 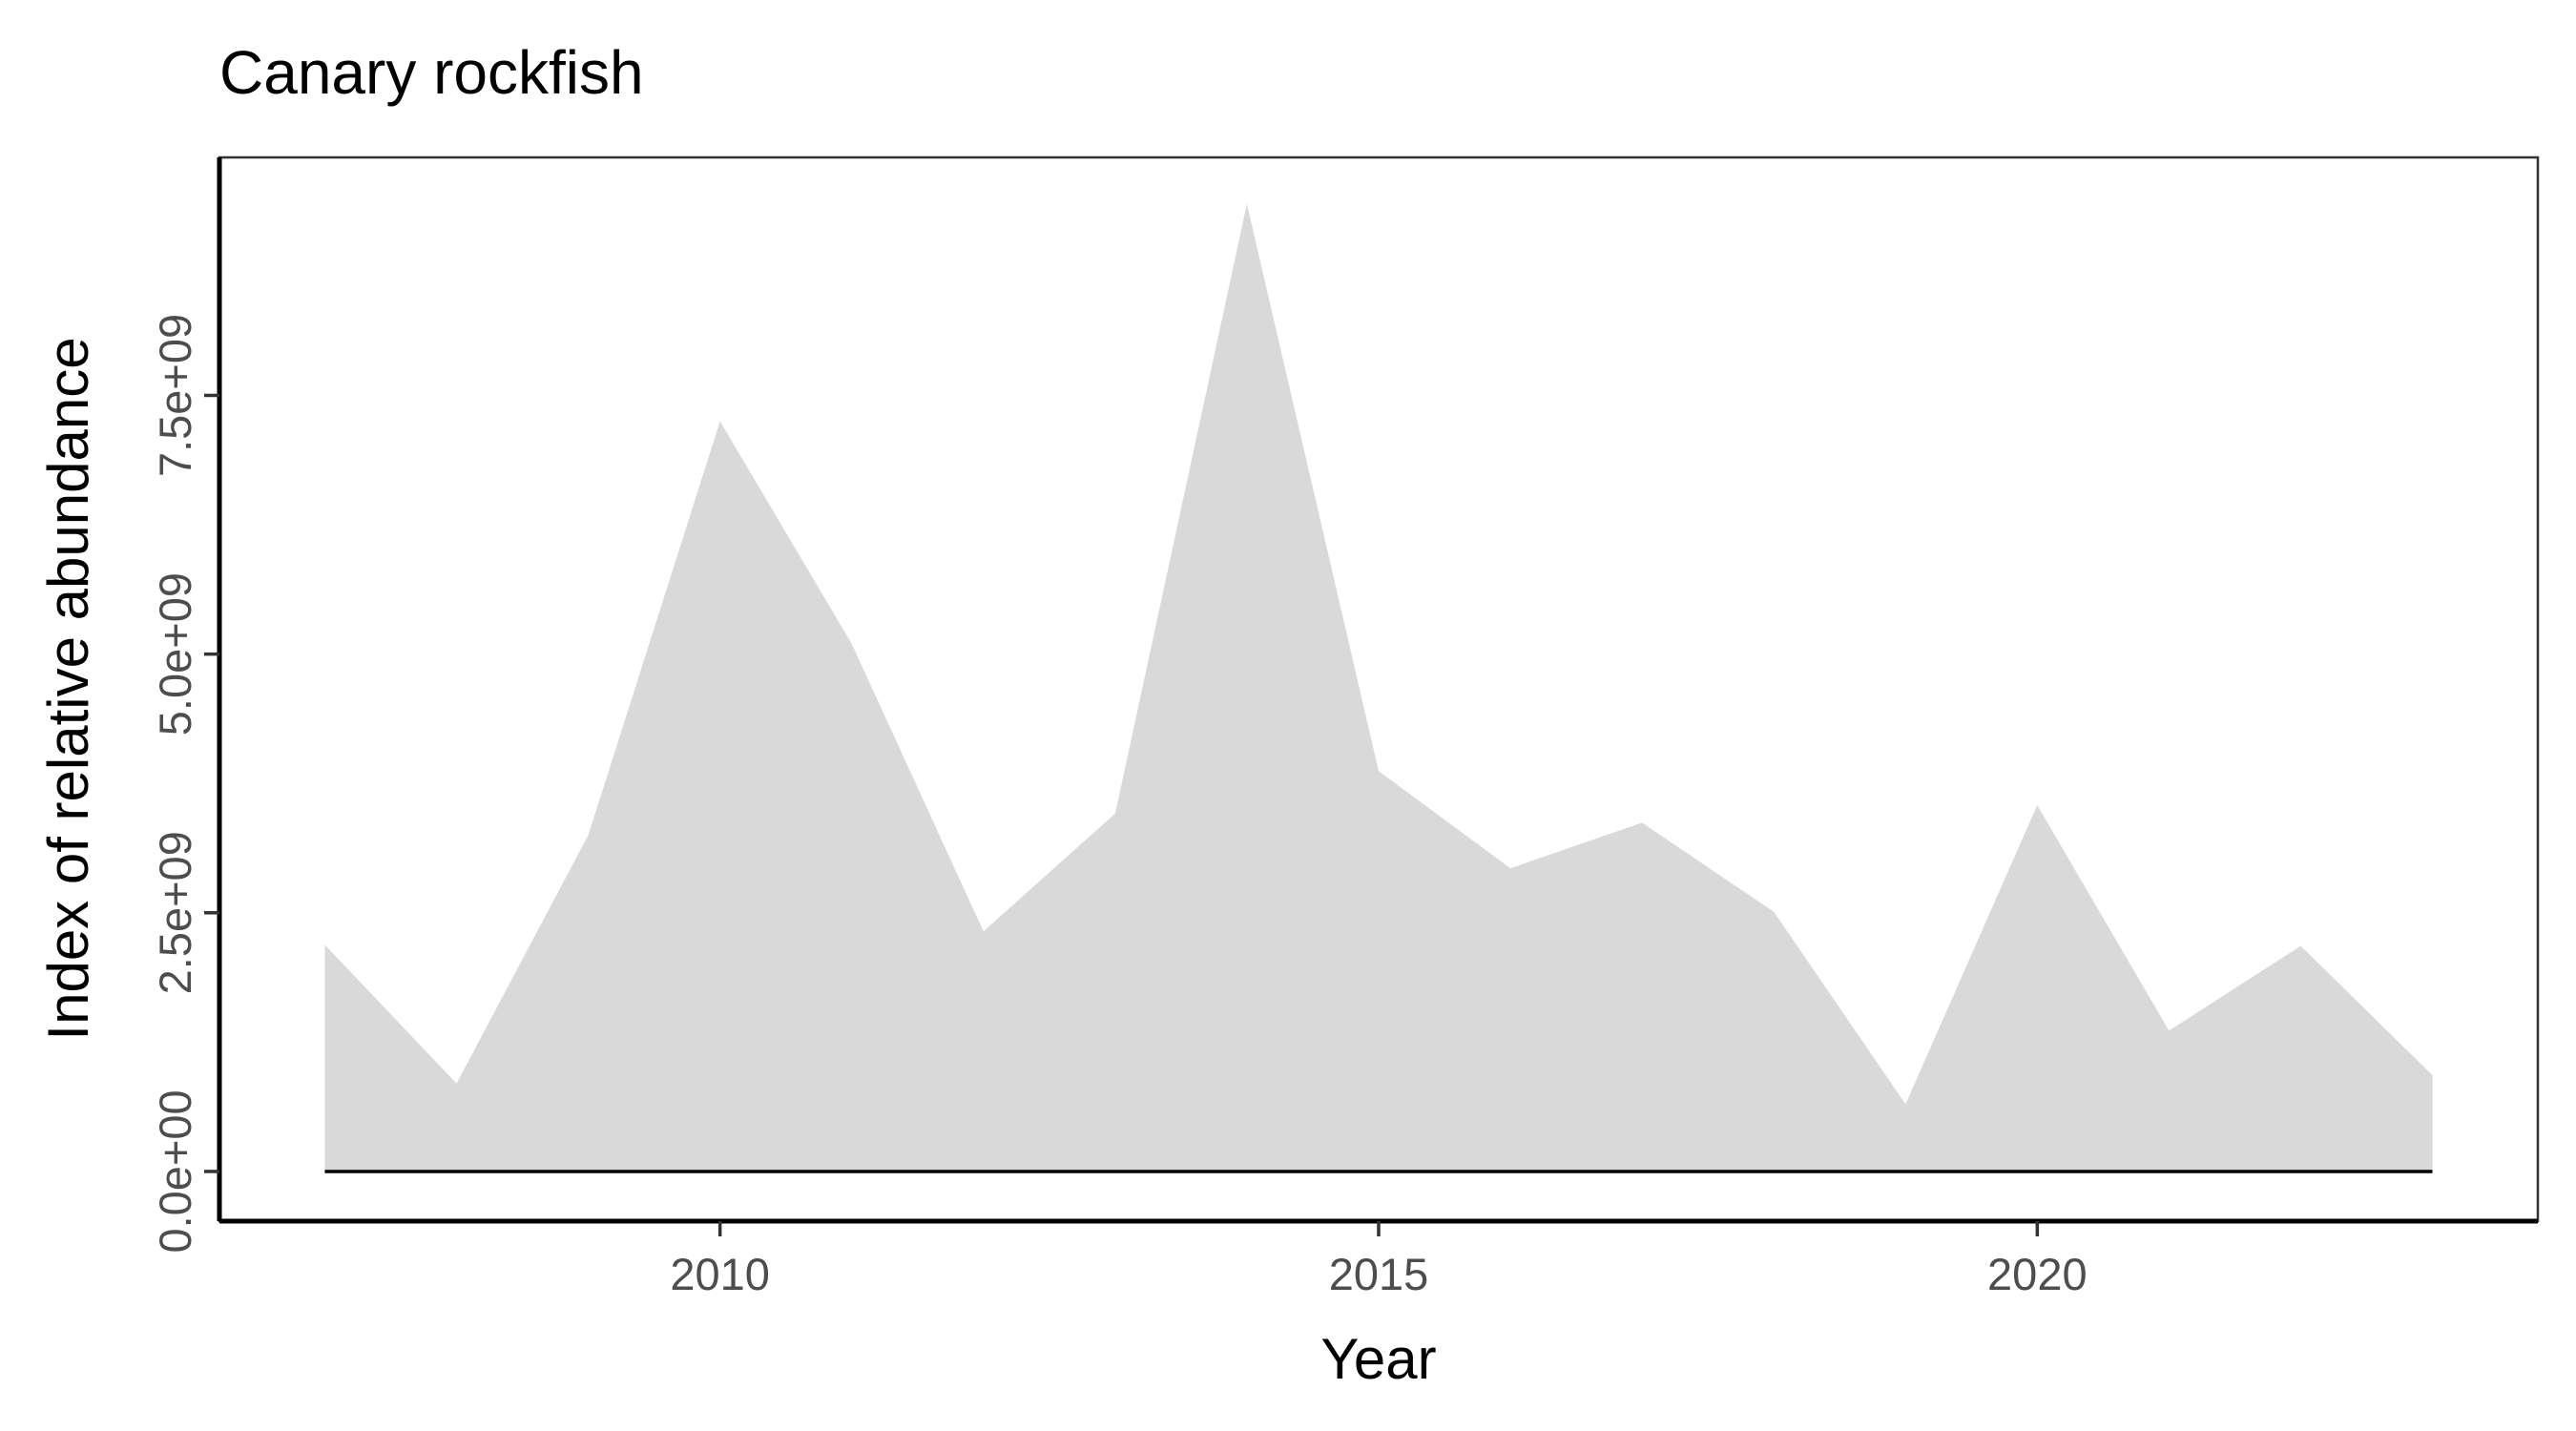 I want to click on y-tick-label: 5.0e+09, so click(x=175, y=654).